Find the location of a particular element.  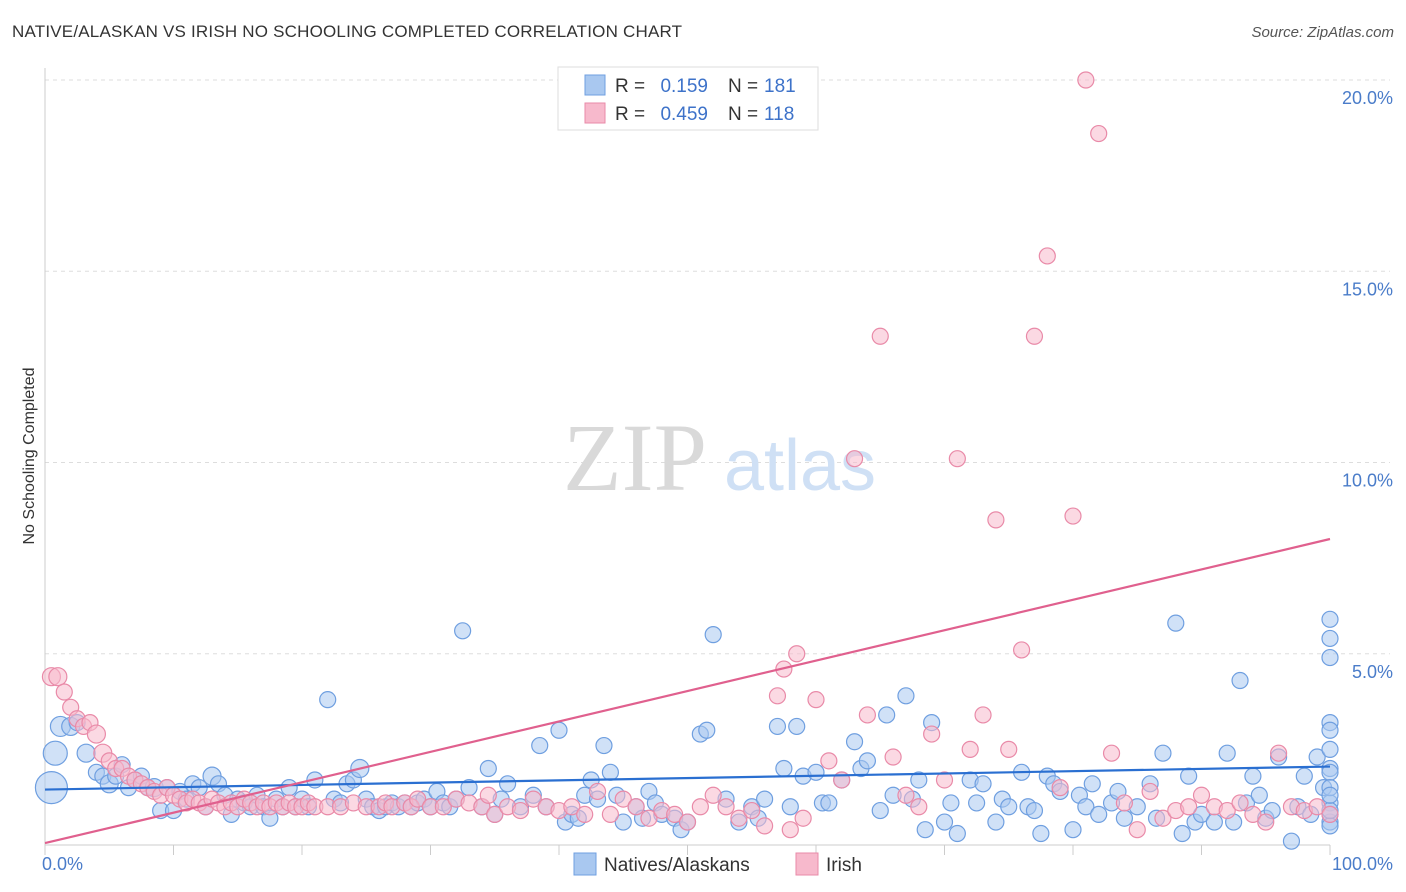

bottom-legend: Natives/Alaskans Irish is located at coordinates (717, 864).